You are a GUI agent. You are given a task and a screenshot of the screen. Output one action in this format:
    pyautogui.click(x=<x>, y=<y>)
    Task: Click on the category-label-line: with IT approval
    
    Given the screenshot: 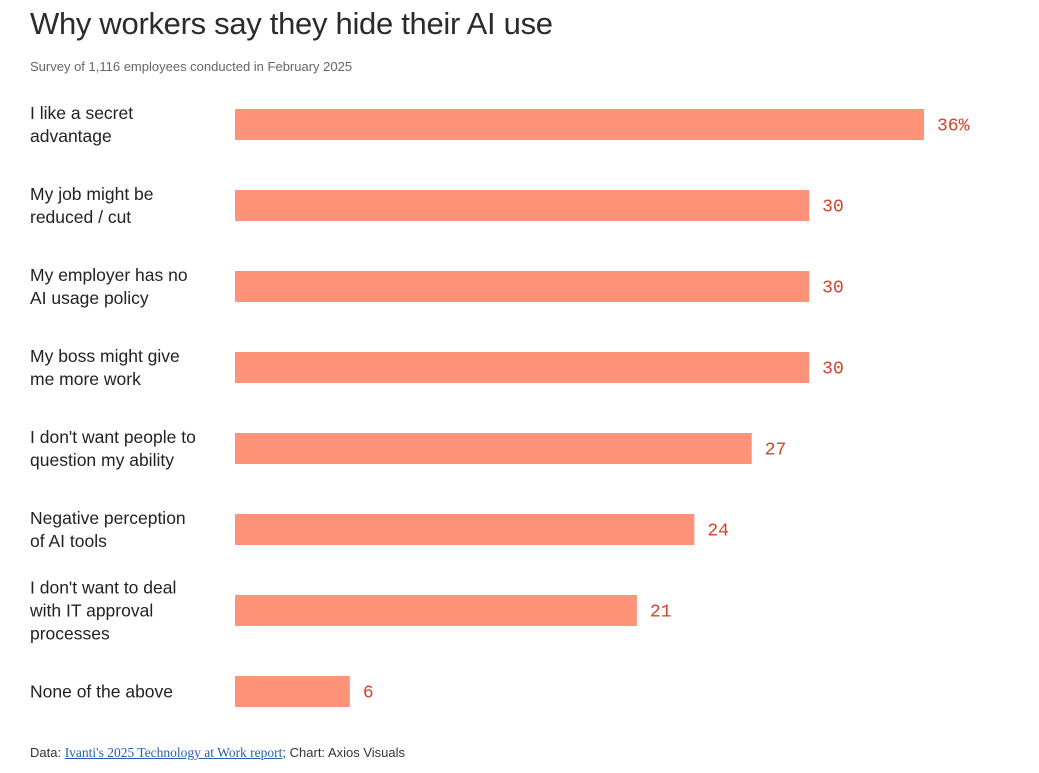 What is the action you would take?
    pyautogui.click(x=91, y=611)
    